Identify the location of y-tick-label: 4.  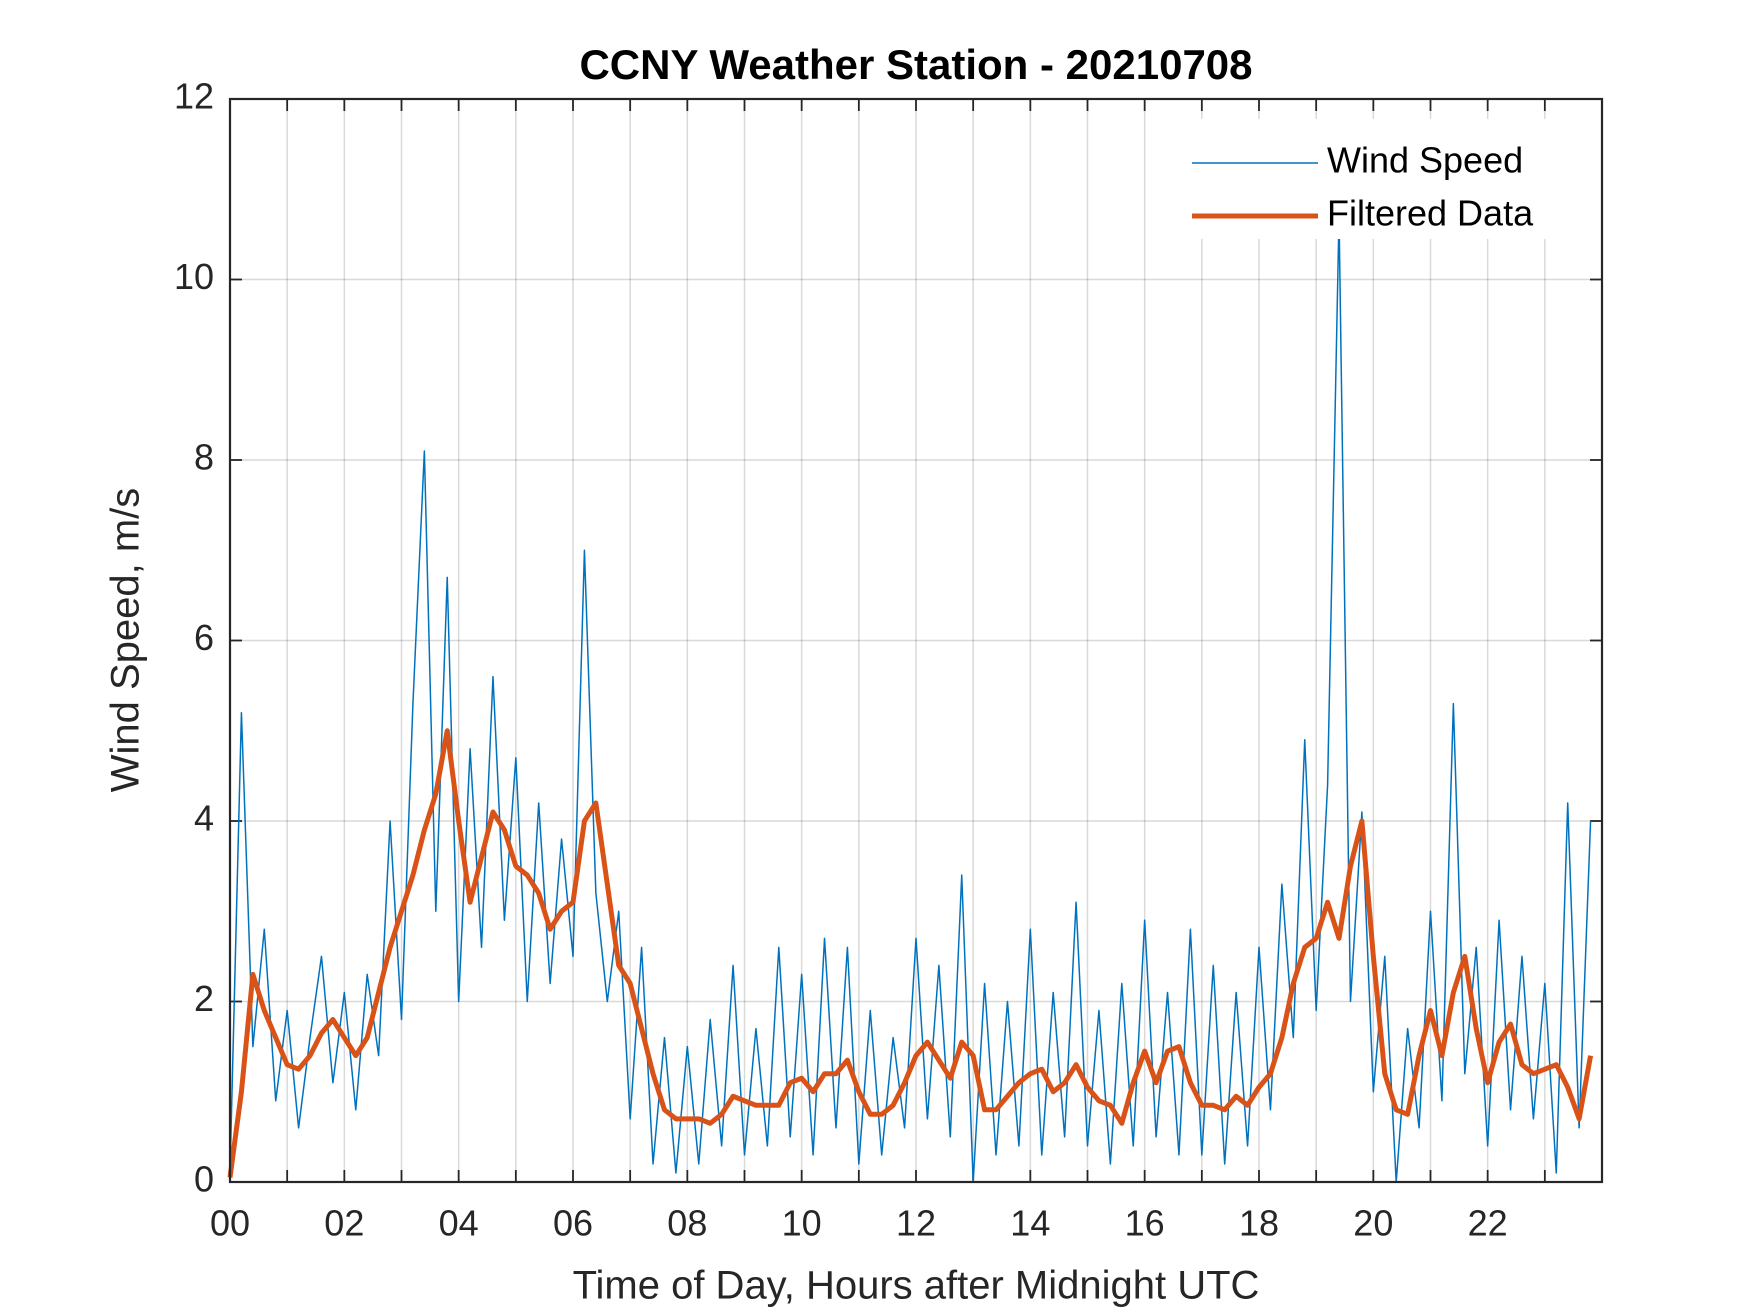
(204, 818).